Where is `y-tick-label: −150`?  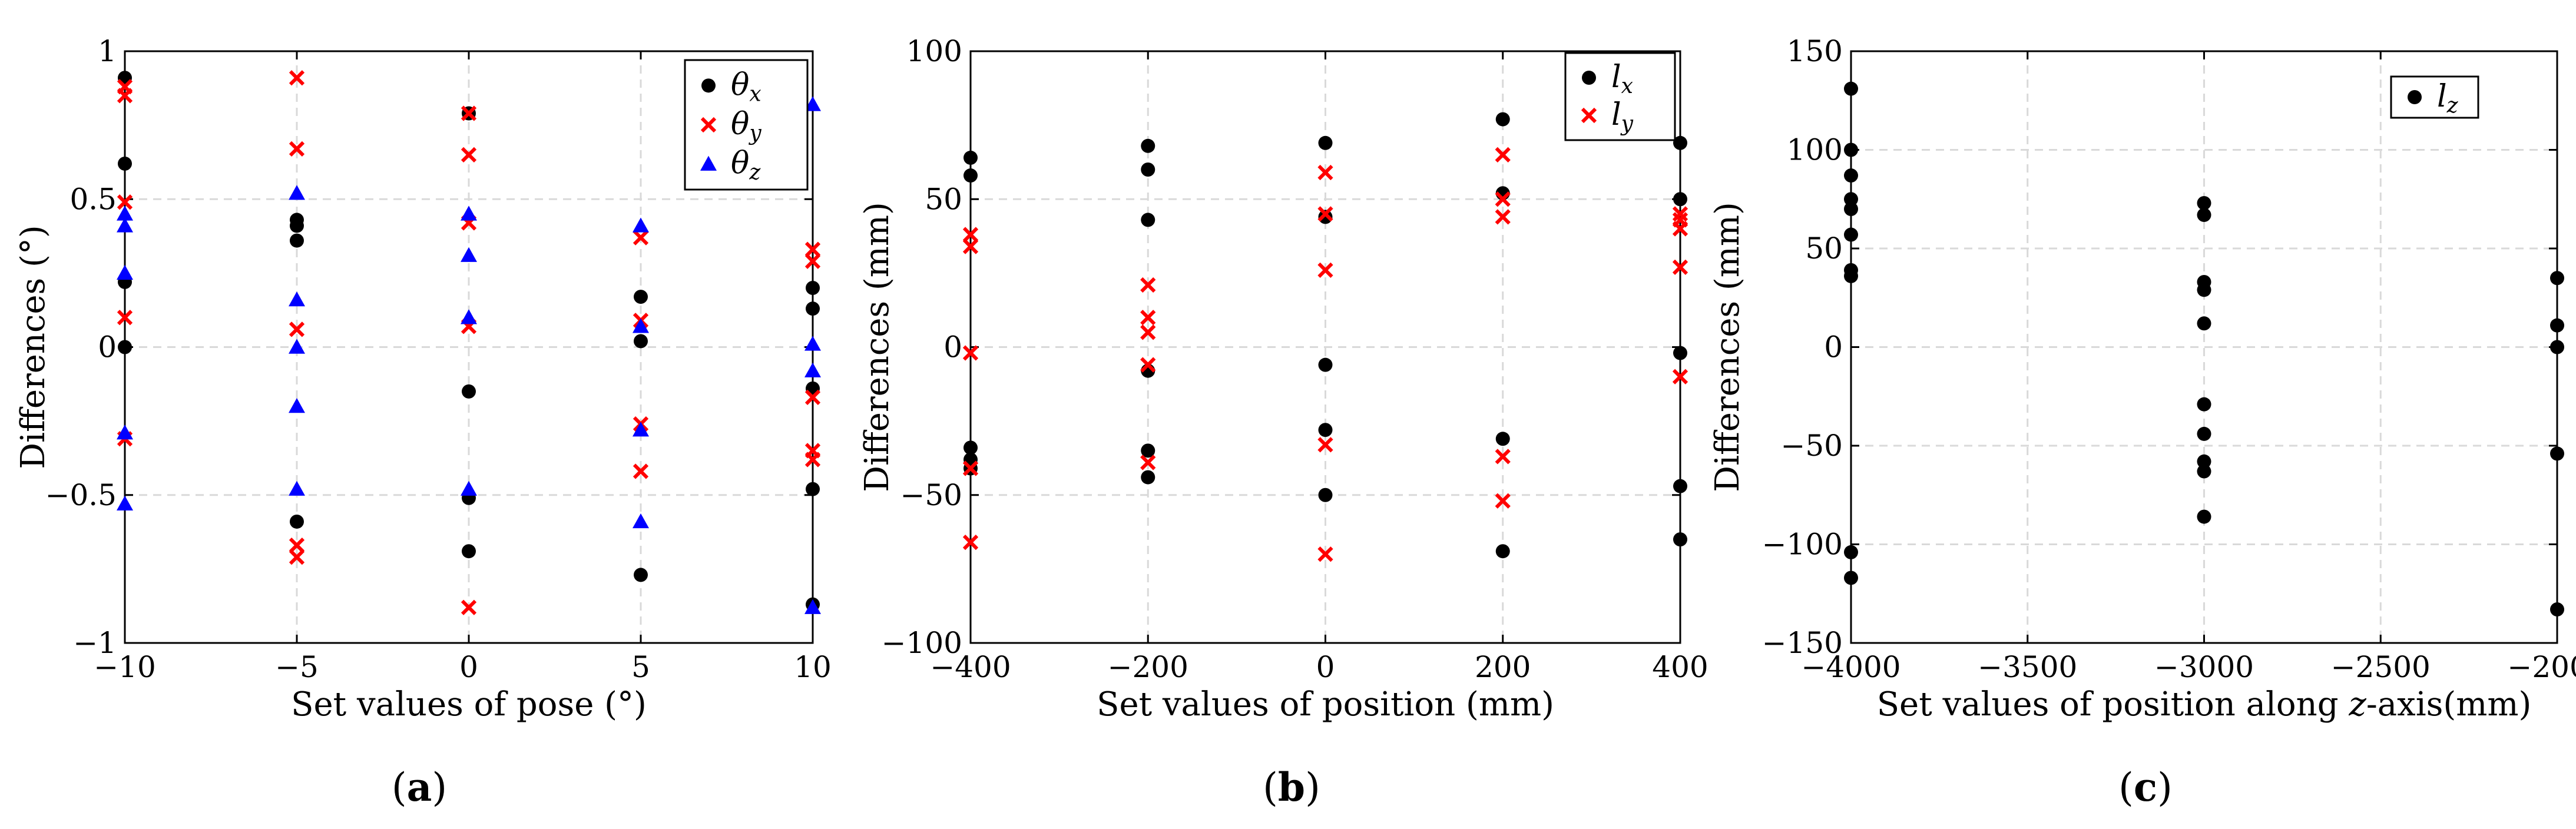
y-tick-label: −150 is located at coordinates (1802, 643).